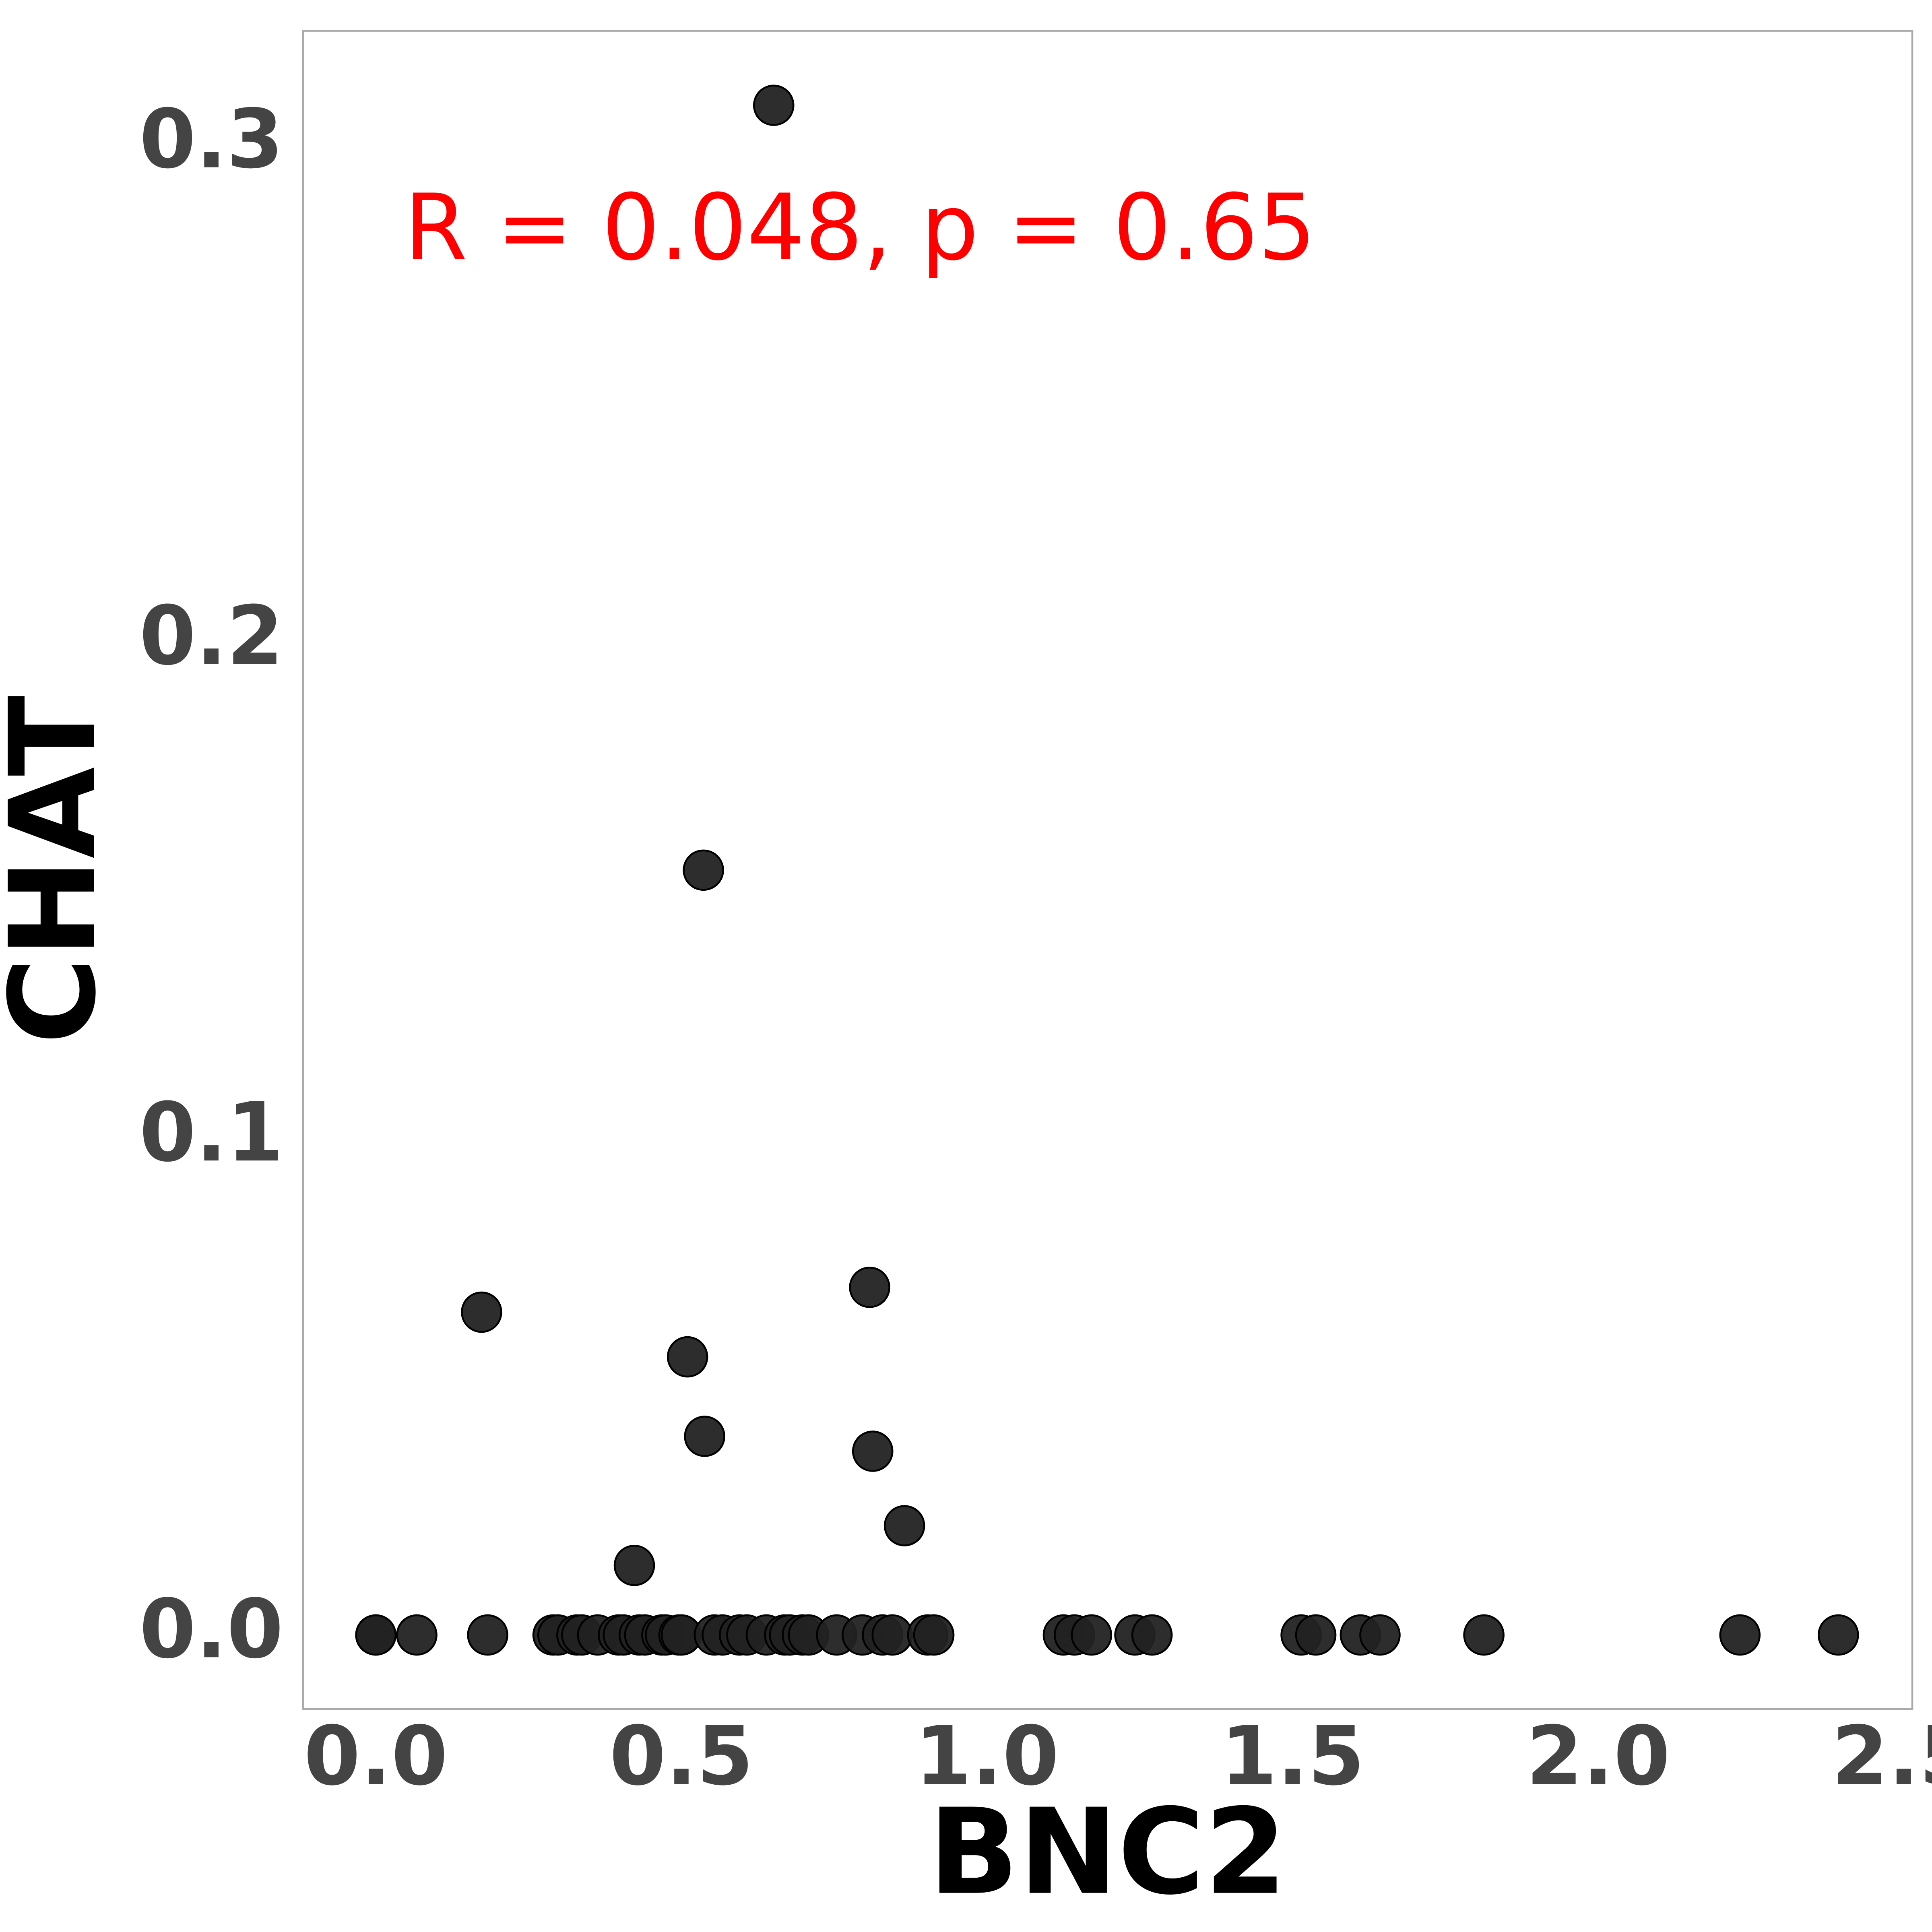 The image size is (1932, 1932). I want to click on x-axis-label: BNC2, so click(1108, 1852).